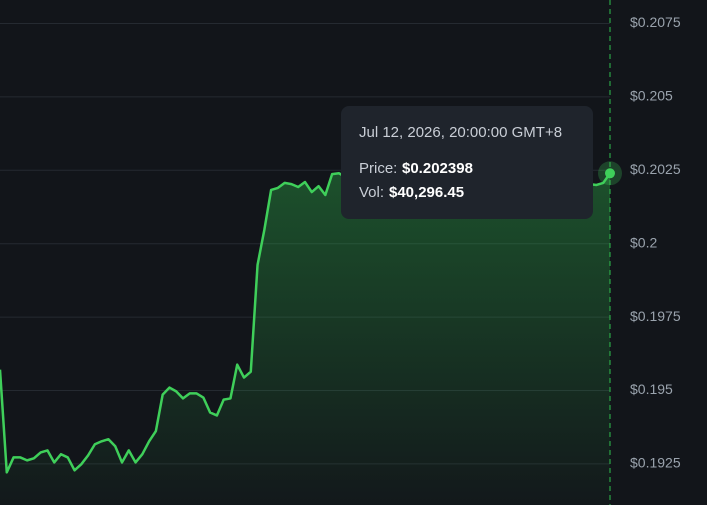  Describe the element at coordinates (651, 96) in the screenshot. I see `y-tick-label: $0.205` at that location.